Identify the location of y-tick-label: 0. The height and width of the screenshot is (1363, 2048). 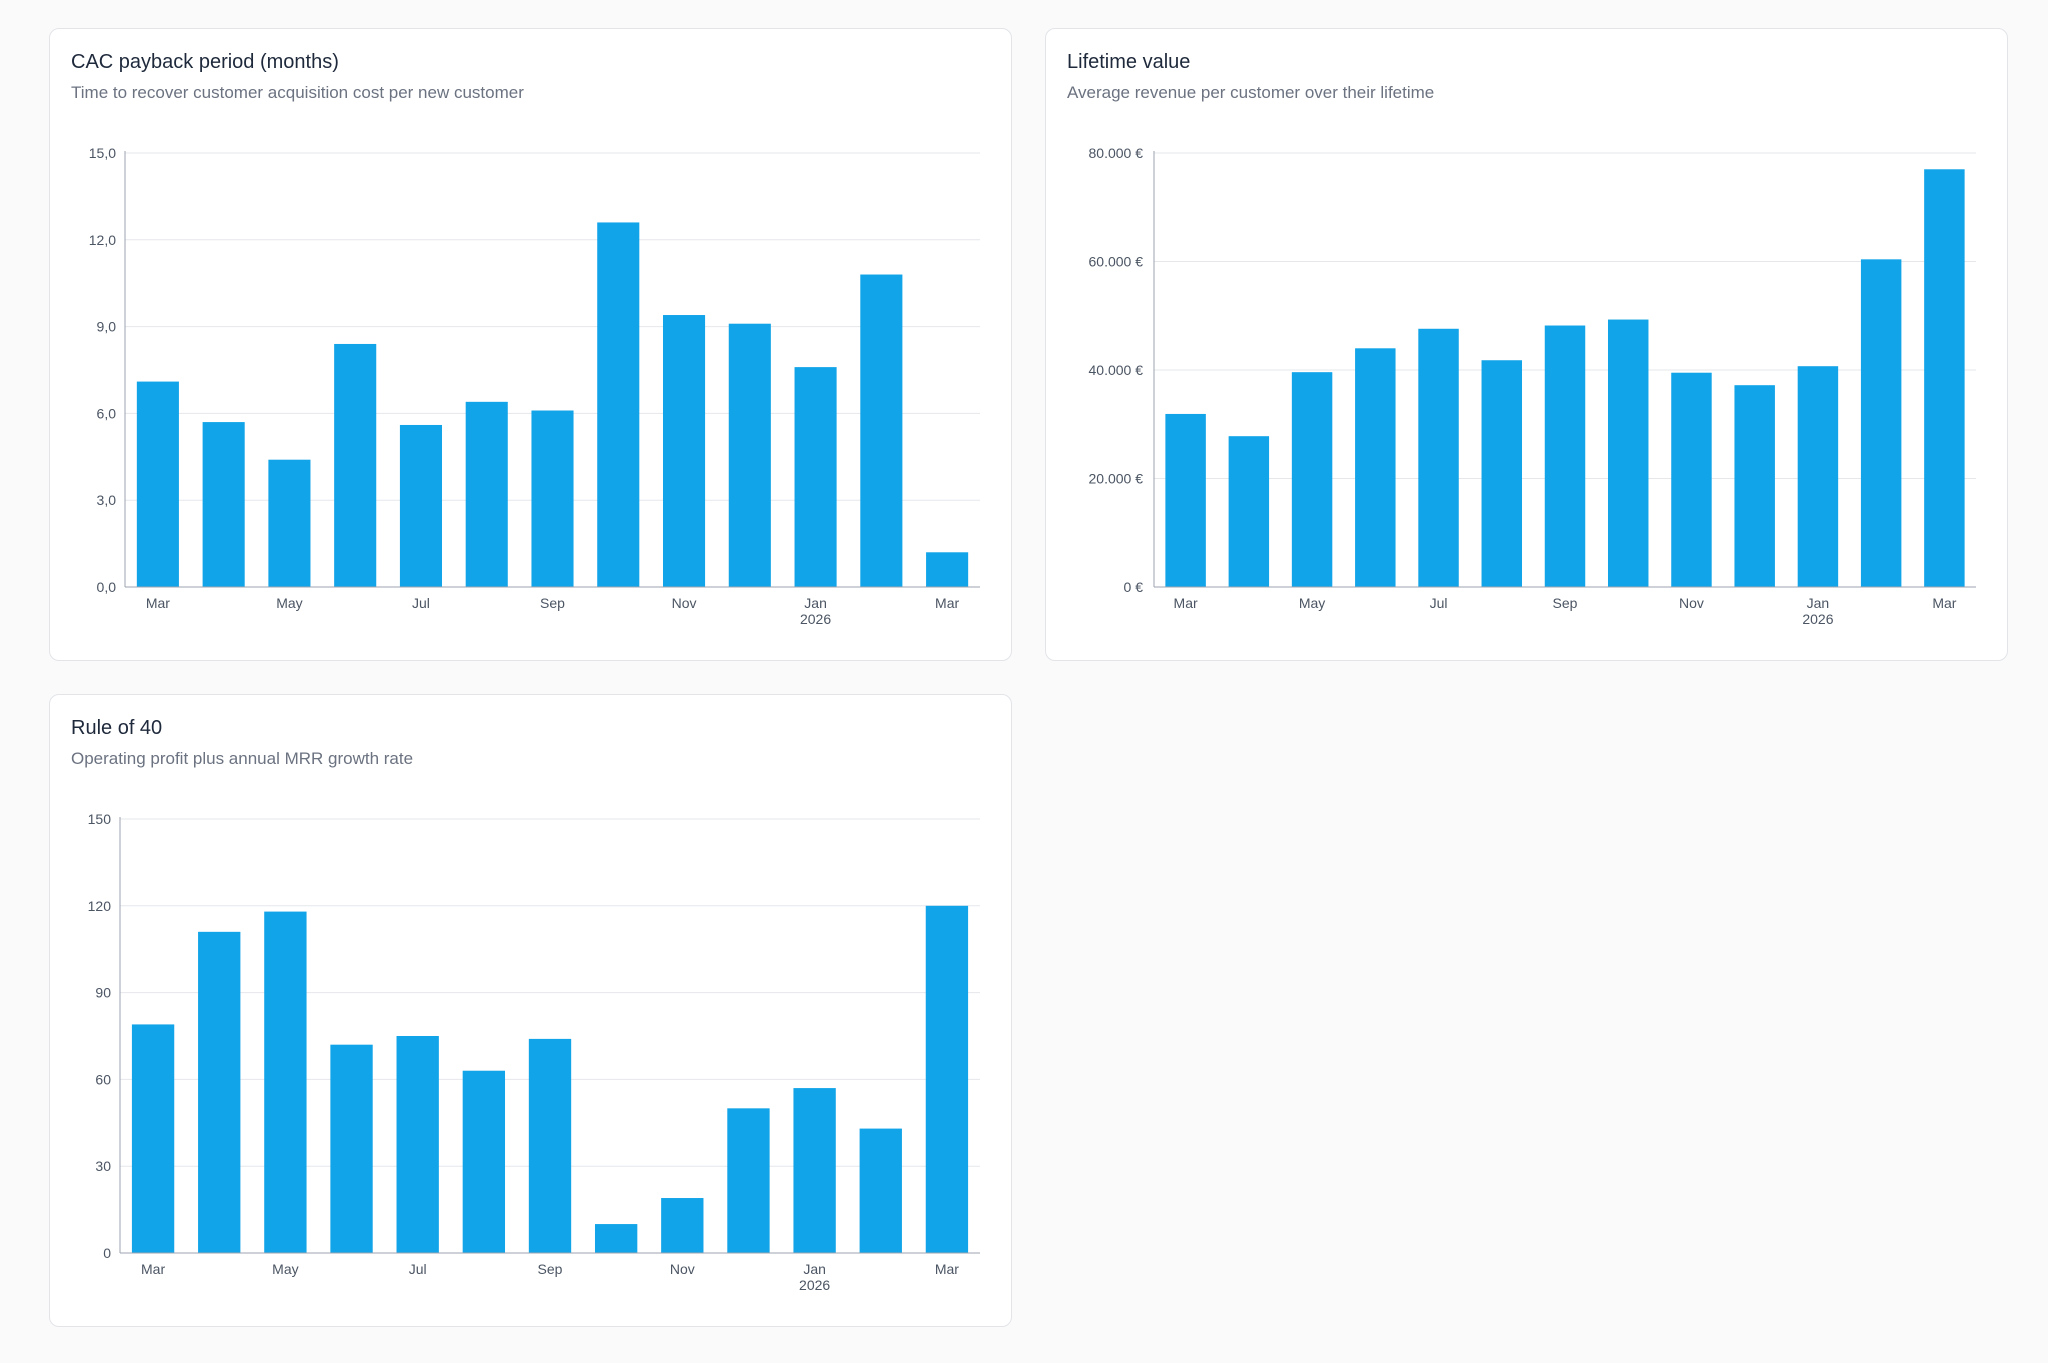
(107, 1253).